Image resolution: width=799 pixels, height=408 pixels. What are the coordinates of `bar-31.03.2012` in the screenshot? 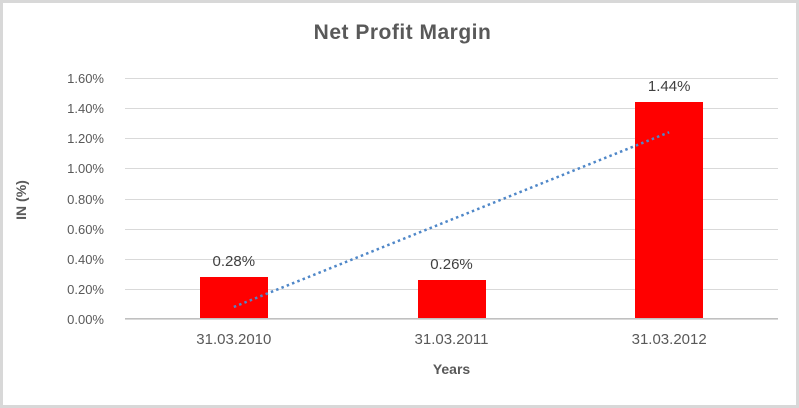 It's located at (669, 210).